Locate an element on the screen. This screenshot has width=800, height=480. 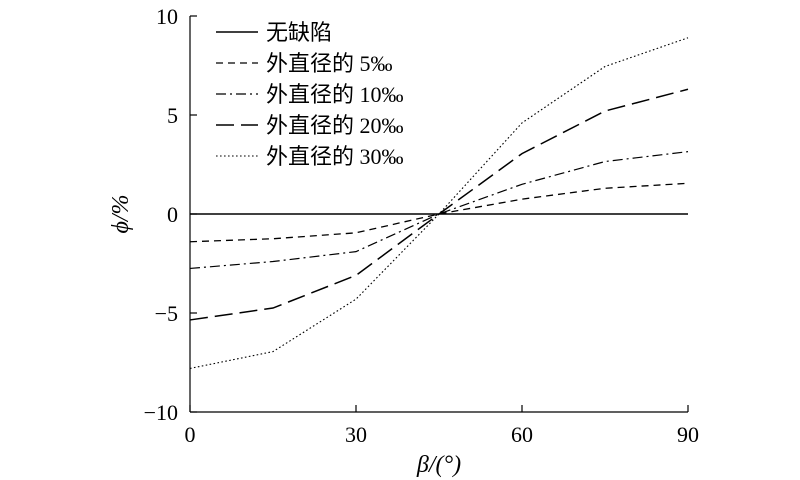
x-ticks: 0 30 60 90 is located at coordinates (442, 426).